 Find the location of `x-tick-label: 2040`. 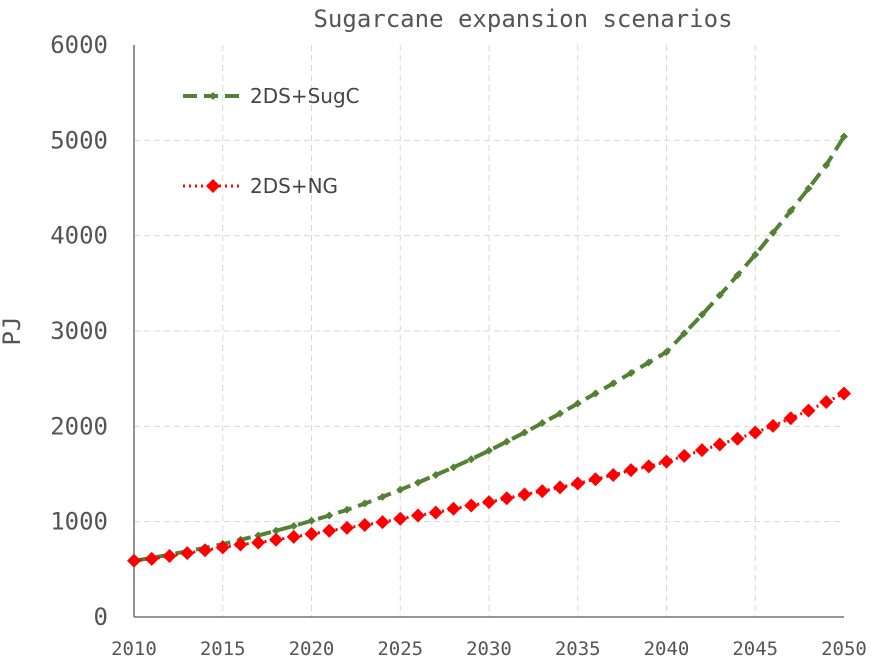

x-tick-label: 2040 is located at coordinates (667, 649).